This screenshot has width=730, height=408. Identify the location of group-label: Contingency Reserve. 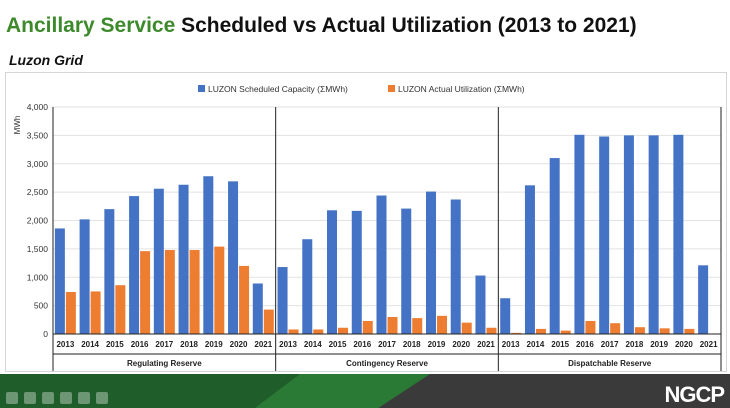
(387, 363).